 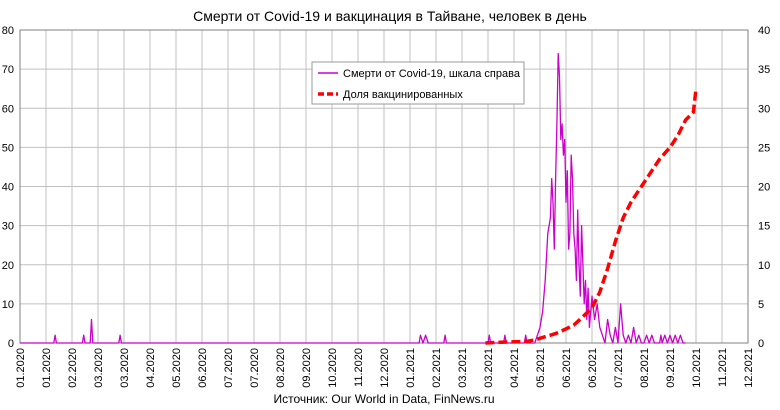 I want to click on y-right-tick-label: 10, so click(x=764, y=266).